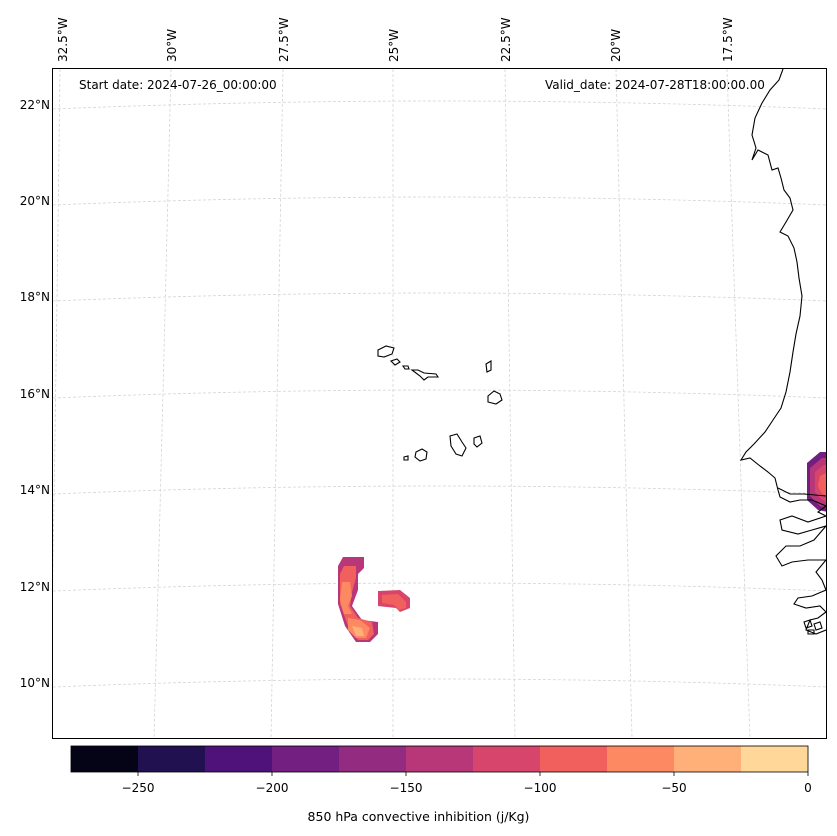 The height and width of the screenshot is (836, 837). I want to click on lat-label-10n: 10°N, so click(34, 683).